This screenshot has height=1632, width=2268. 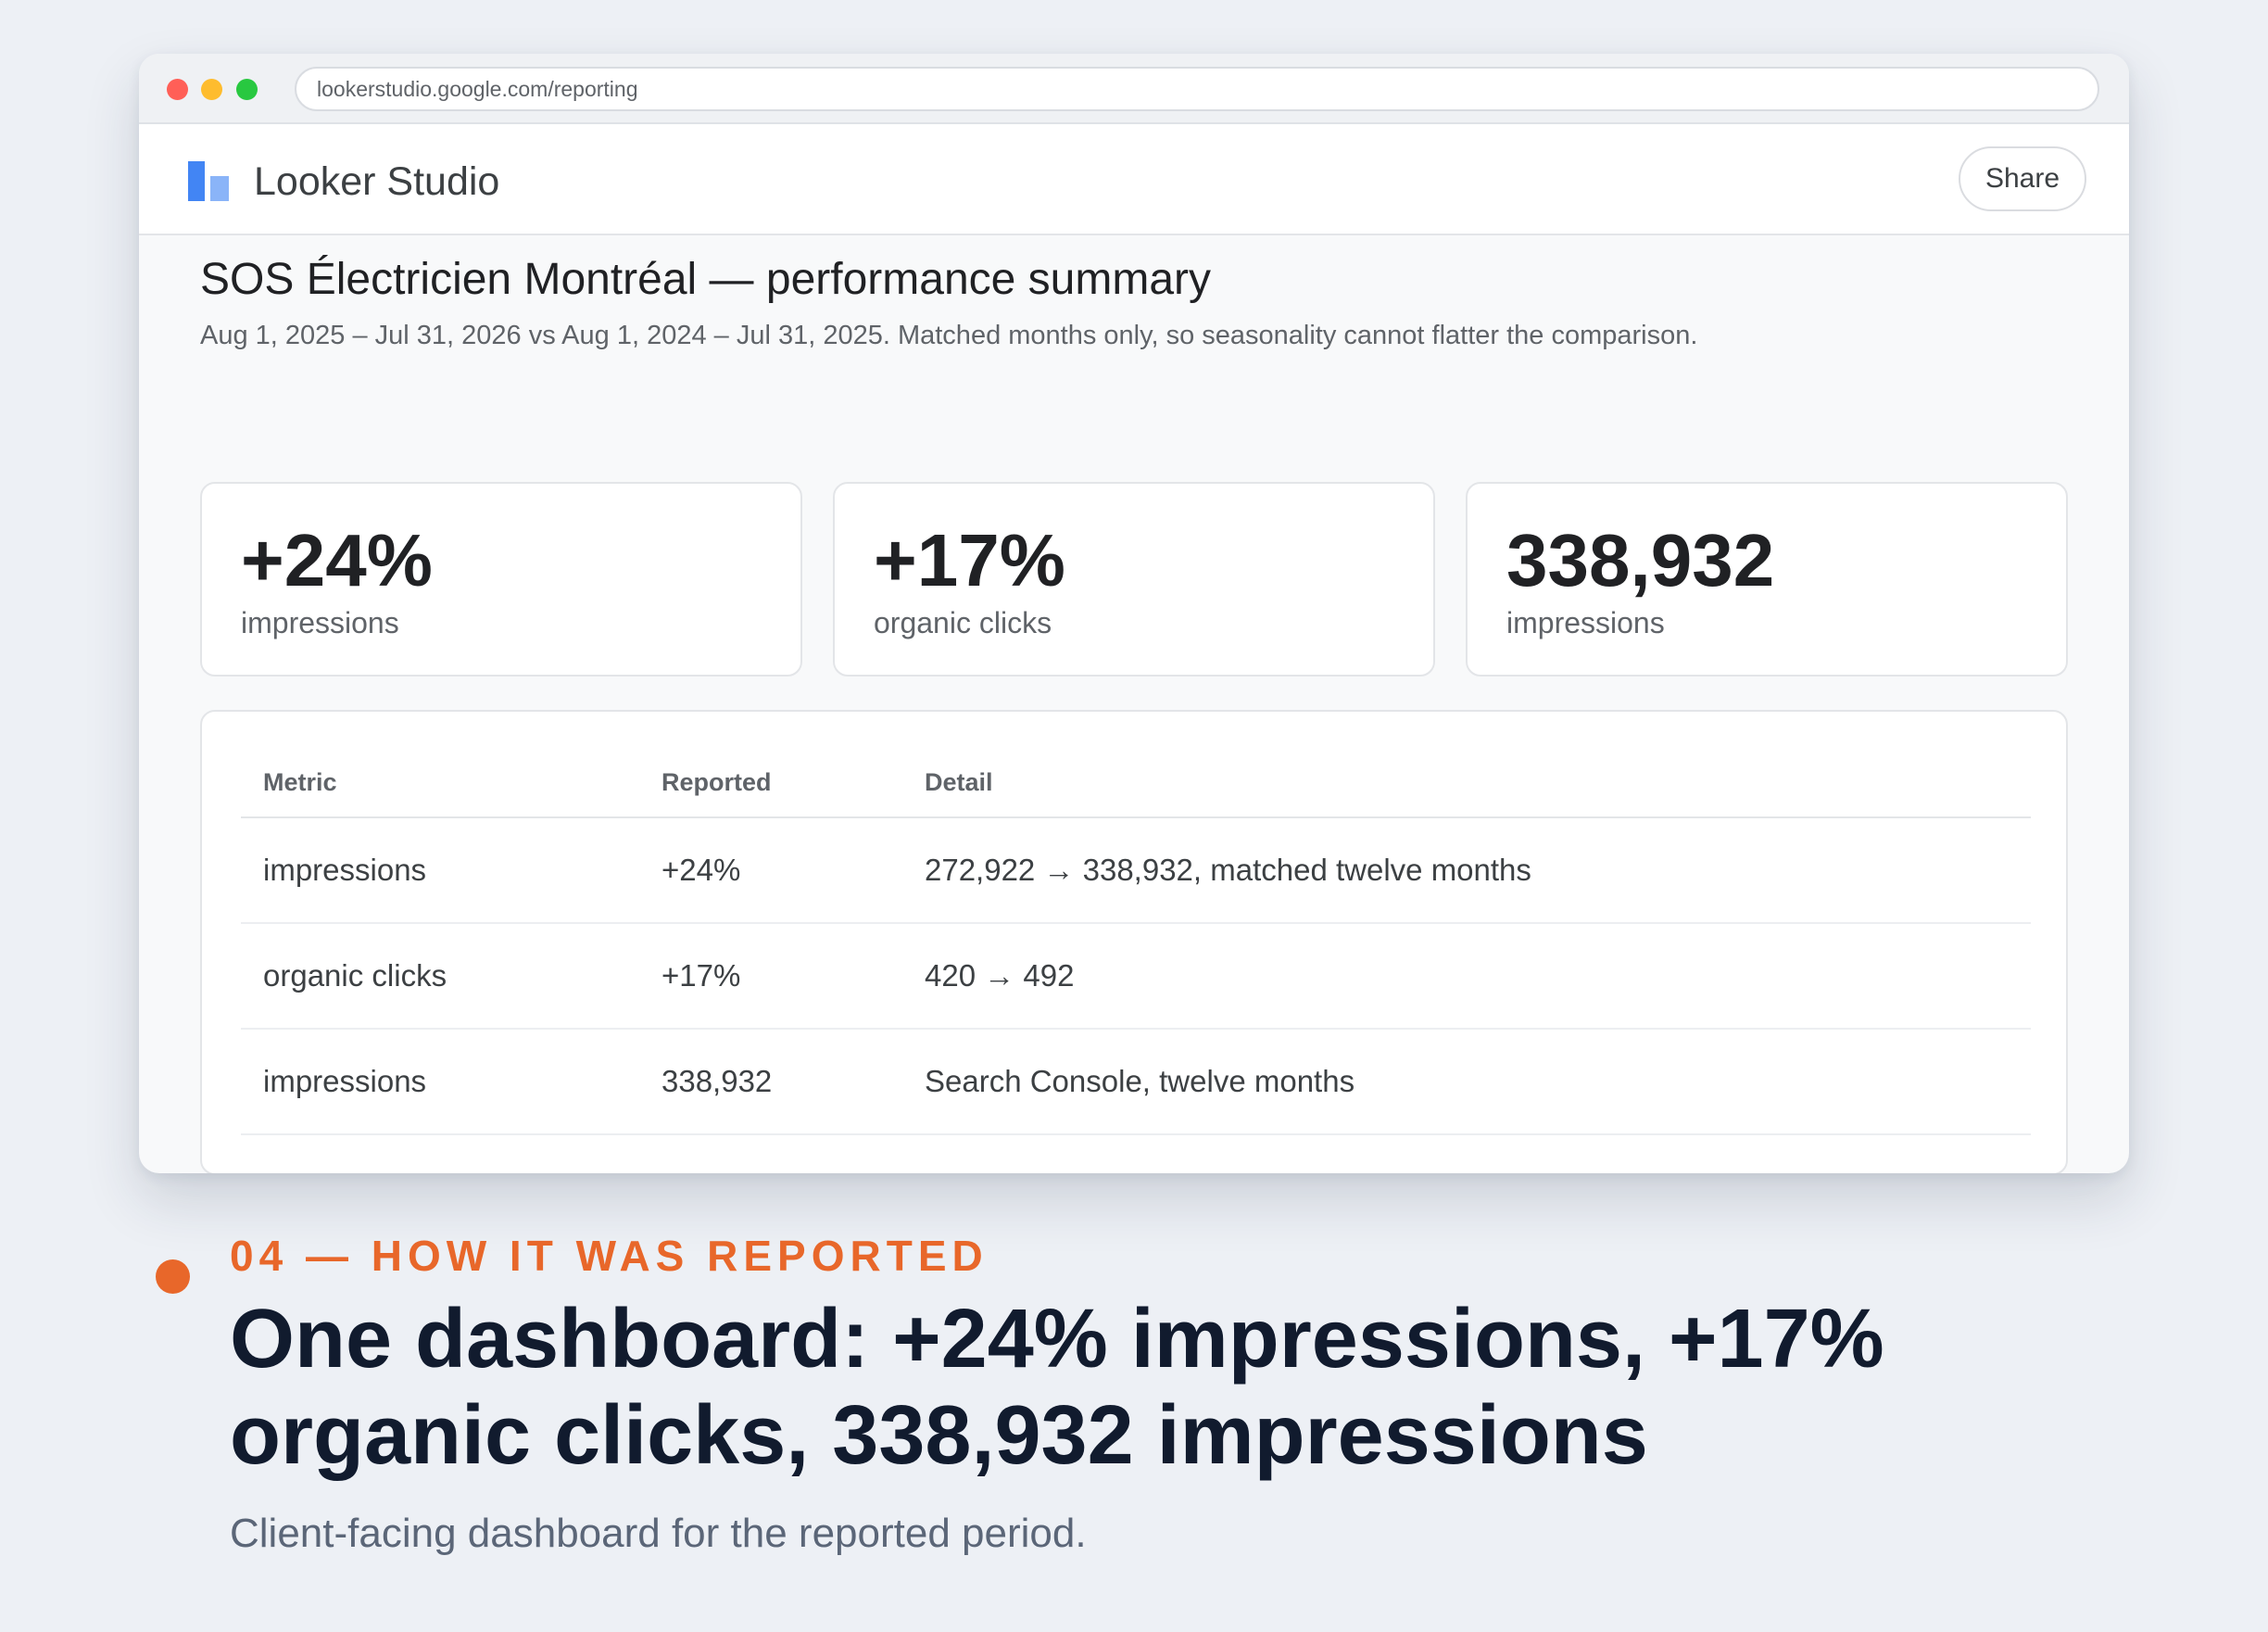 What do you see at coordinates (770, 1082) in the screenshot?
I see `cell-reported: 338,932` at bounding box center [770, 1082].